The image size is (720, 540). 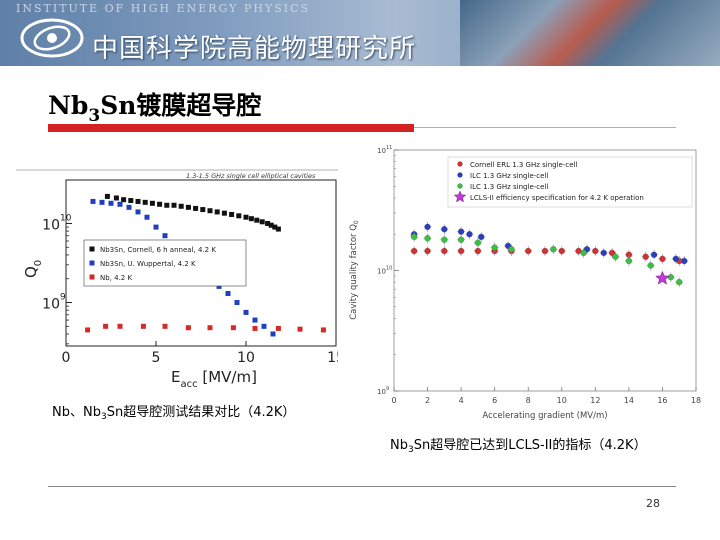 What do you see at coordinates (332, 358) in the screenshot?
I see `chart-left-x-tick-label: 15` at bounding box center [332, 358].